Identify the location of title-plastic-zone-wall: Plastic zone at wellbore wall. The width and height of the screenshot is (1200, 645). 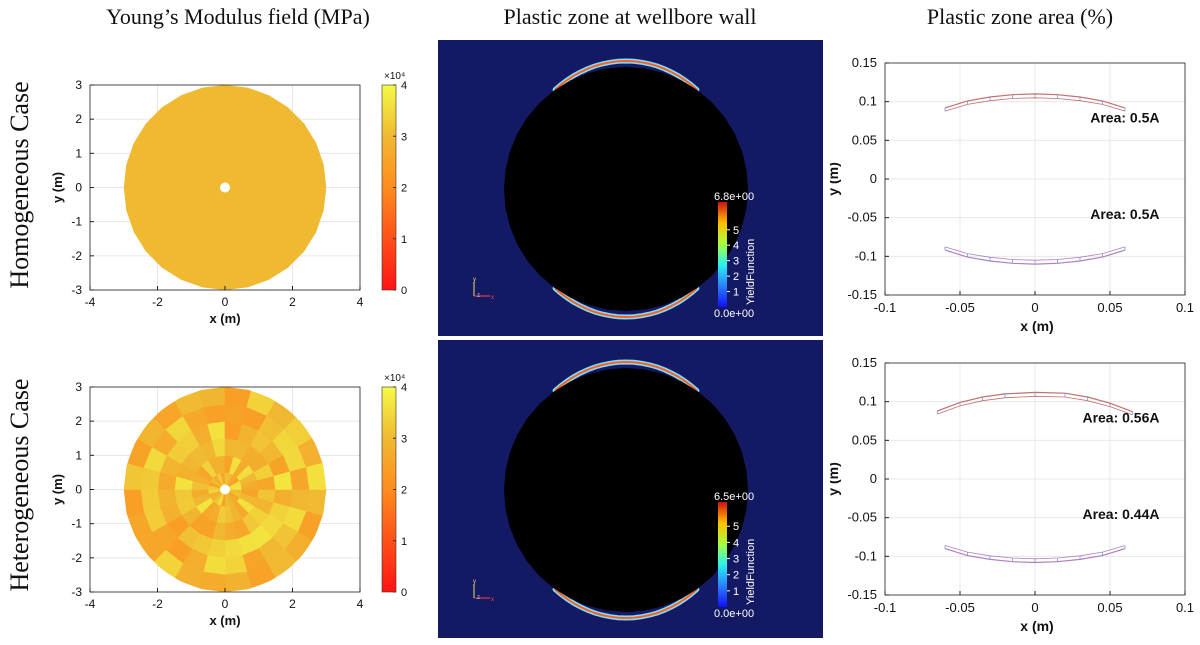
(630, 16).